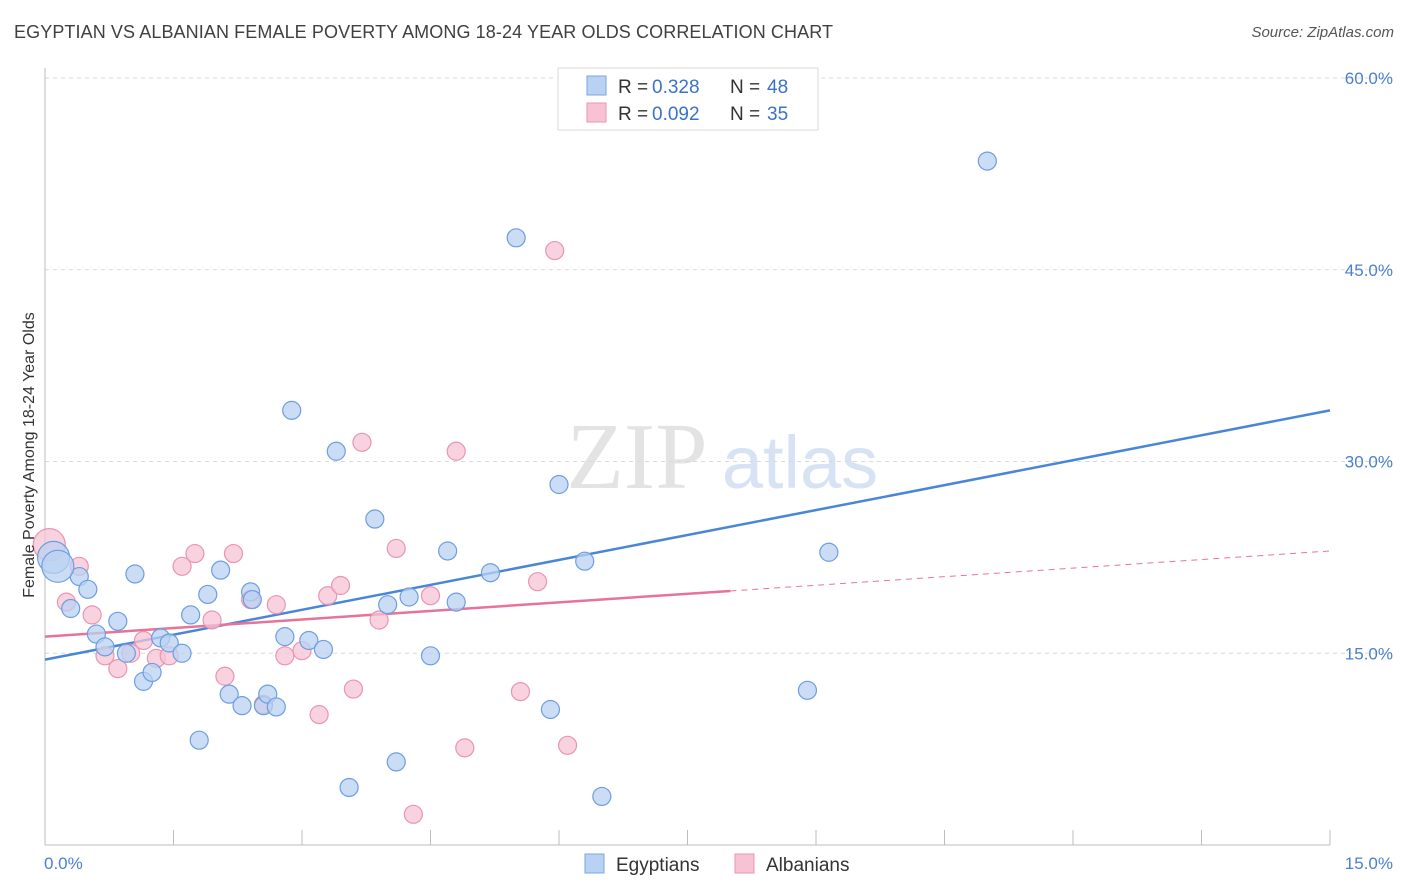 This screenshot has width=1406, height=892. I want to click on y-tick-label: 60.0%, so click(1369, 78).